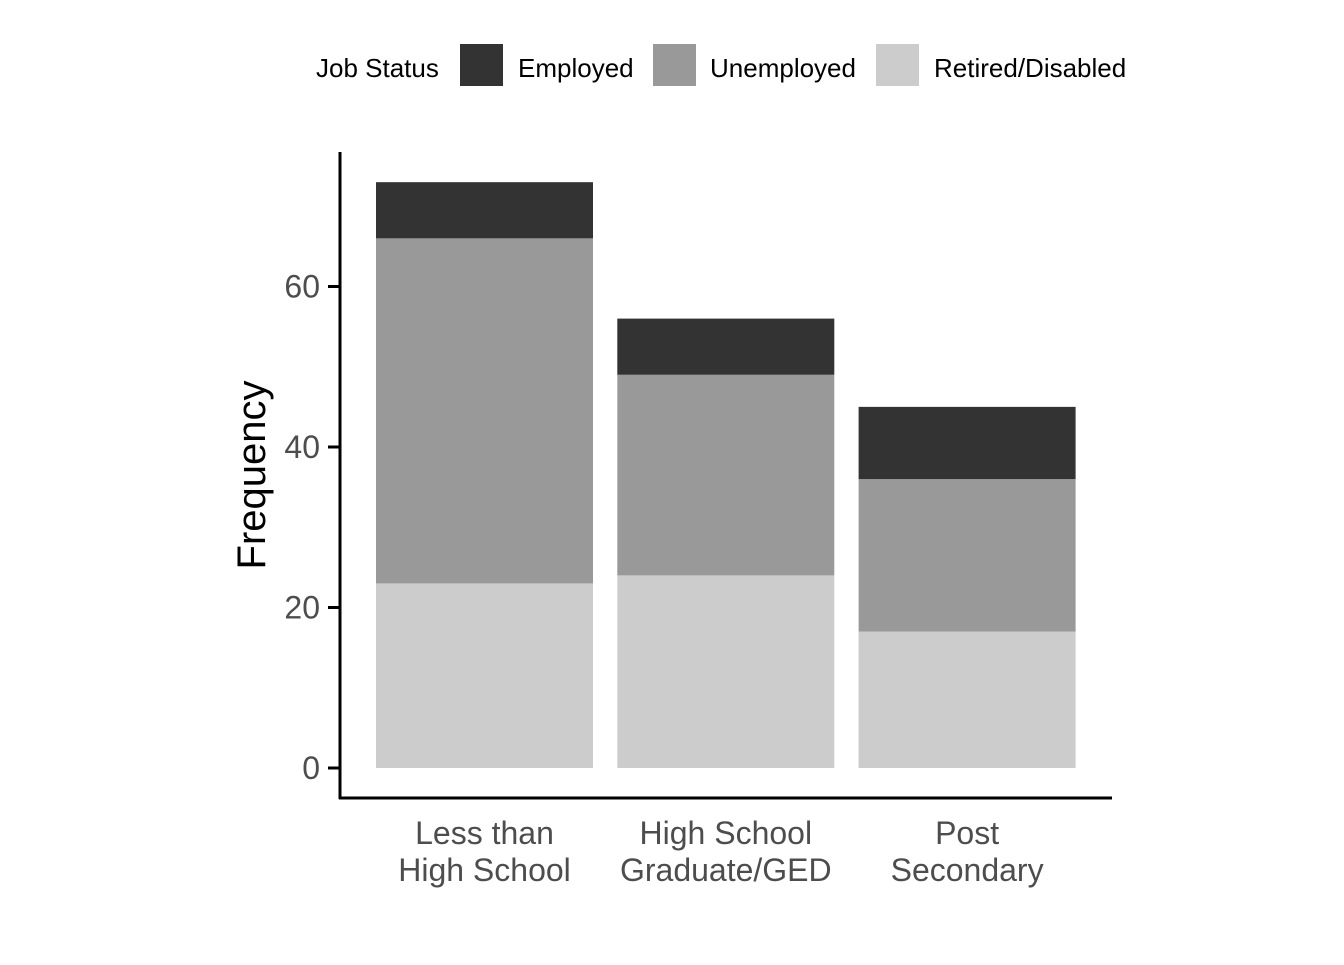 The height and width of the screenshot is (965, 1344). Describe the element at coordinates (377, 68) in the screenshot. I see `legend-title: Job Status` at that location.